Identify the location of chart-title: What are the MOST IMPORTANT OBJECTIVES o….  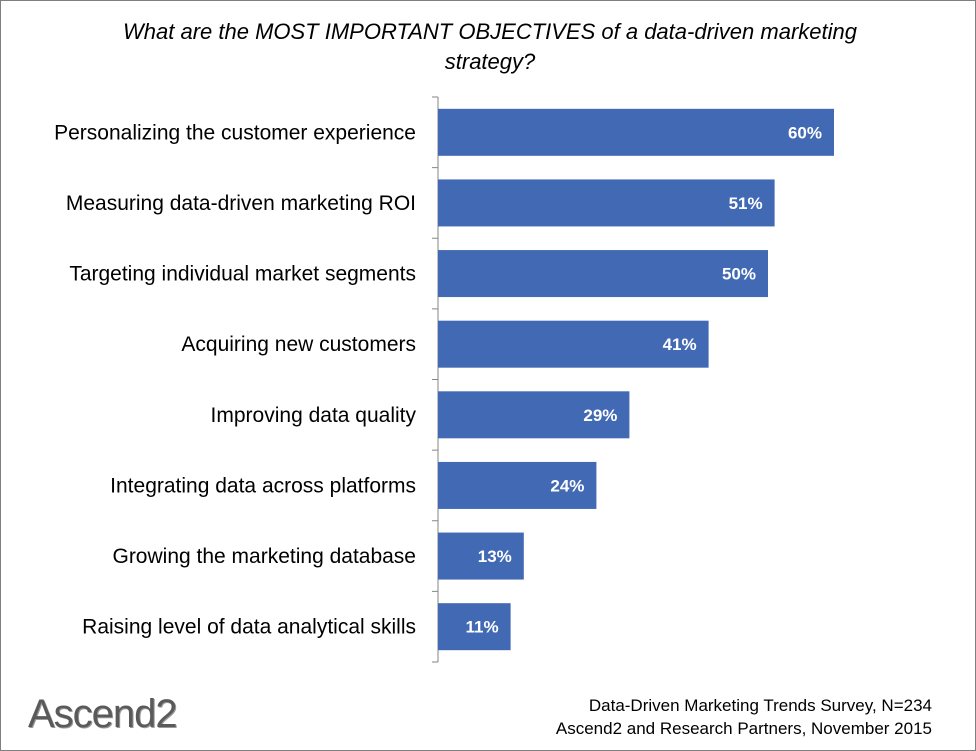
(490, 46).